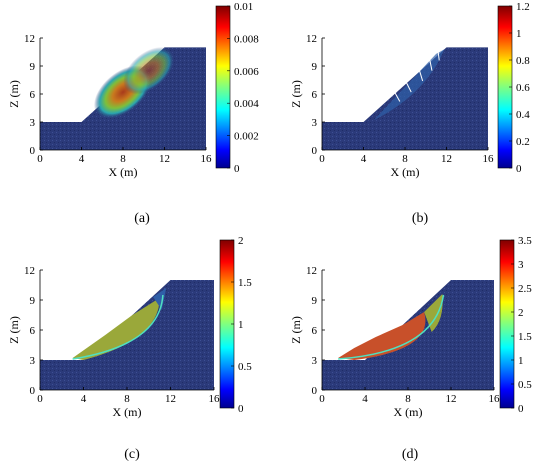  What do you see at coordinates (525, 337) in the screenshot?
I see `colorbar-tick-label: 1.5` at bounding box center [525, 337].